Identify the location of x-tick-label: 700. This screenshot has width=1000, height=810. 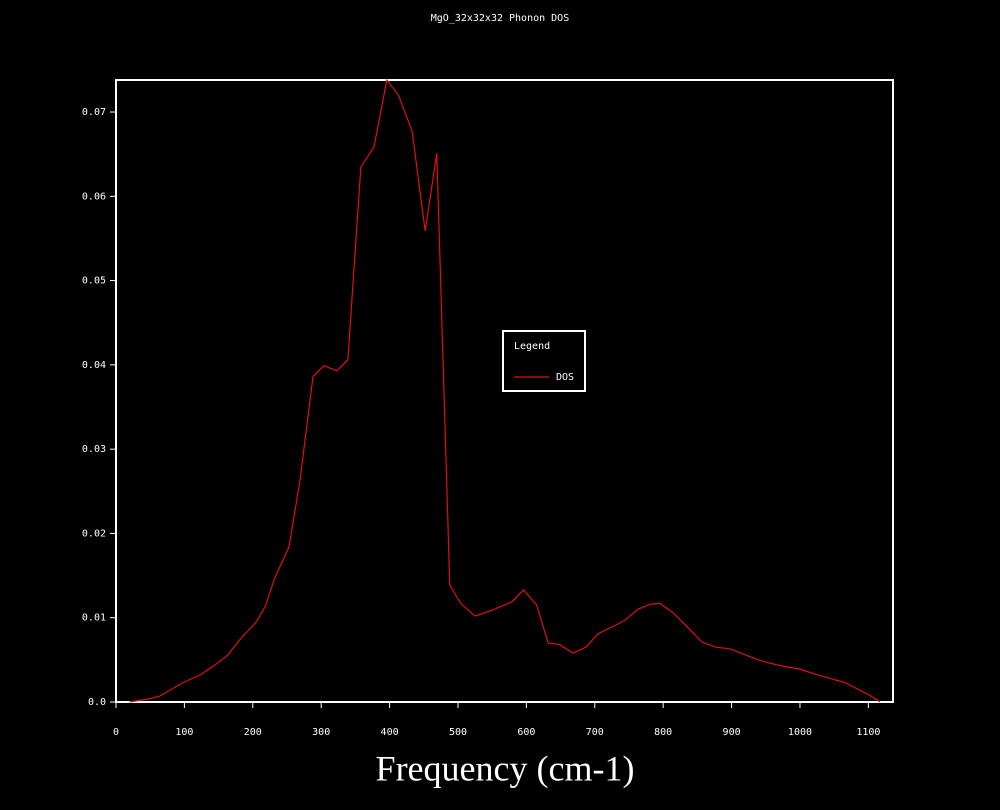
(595, 732).